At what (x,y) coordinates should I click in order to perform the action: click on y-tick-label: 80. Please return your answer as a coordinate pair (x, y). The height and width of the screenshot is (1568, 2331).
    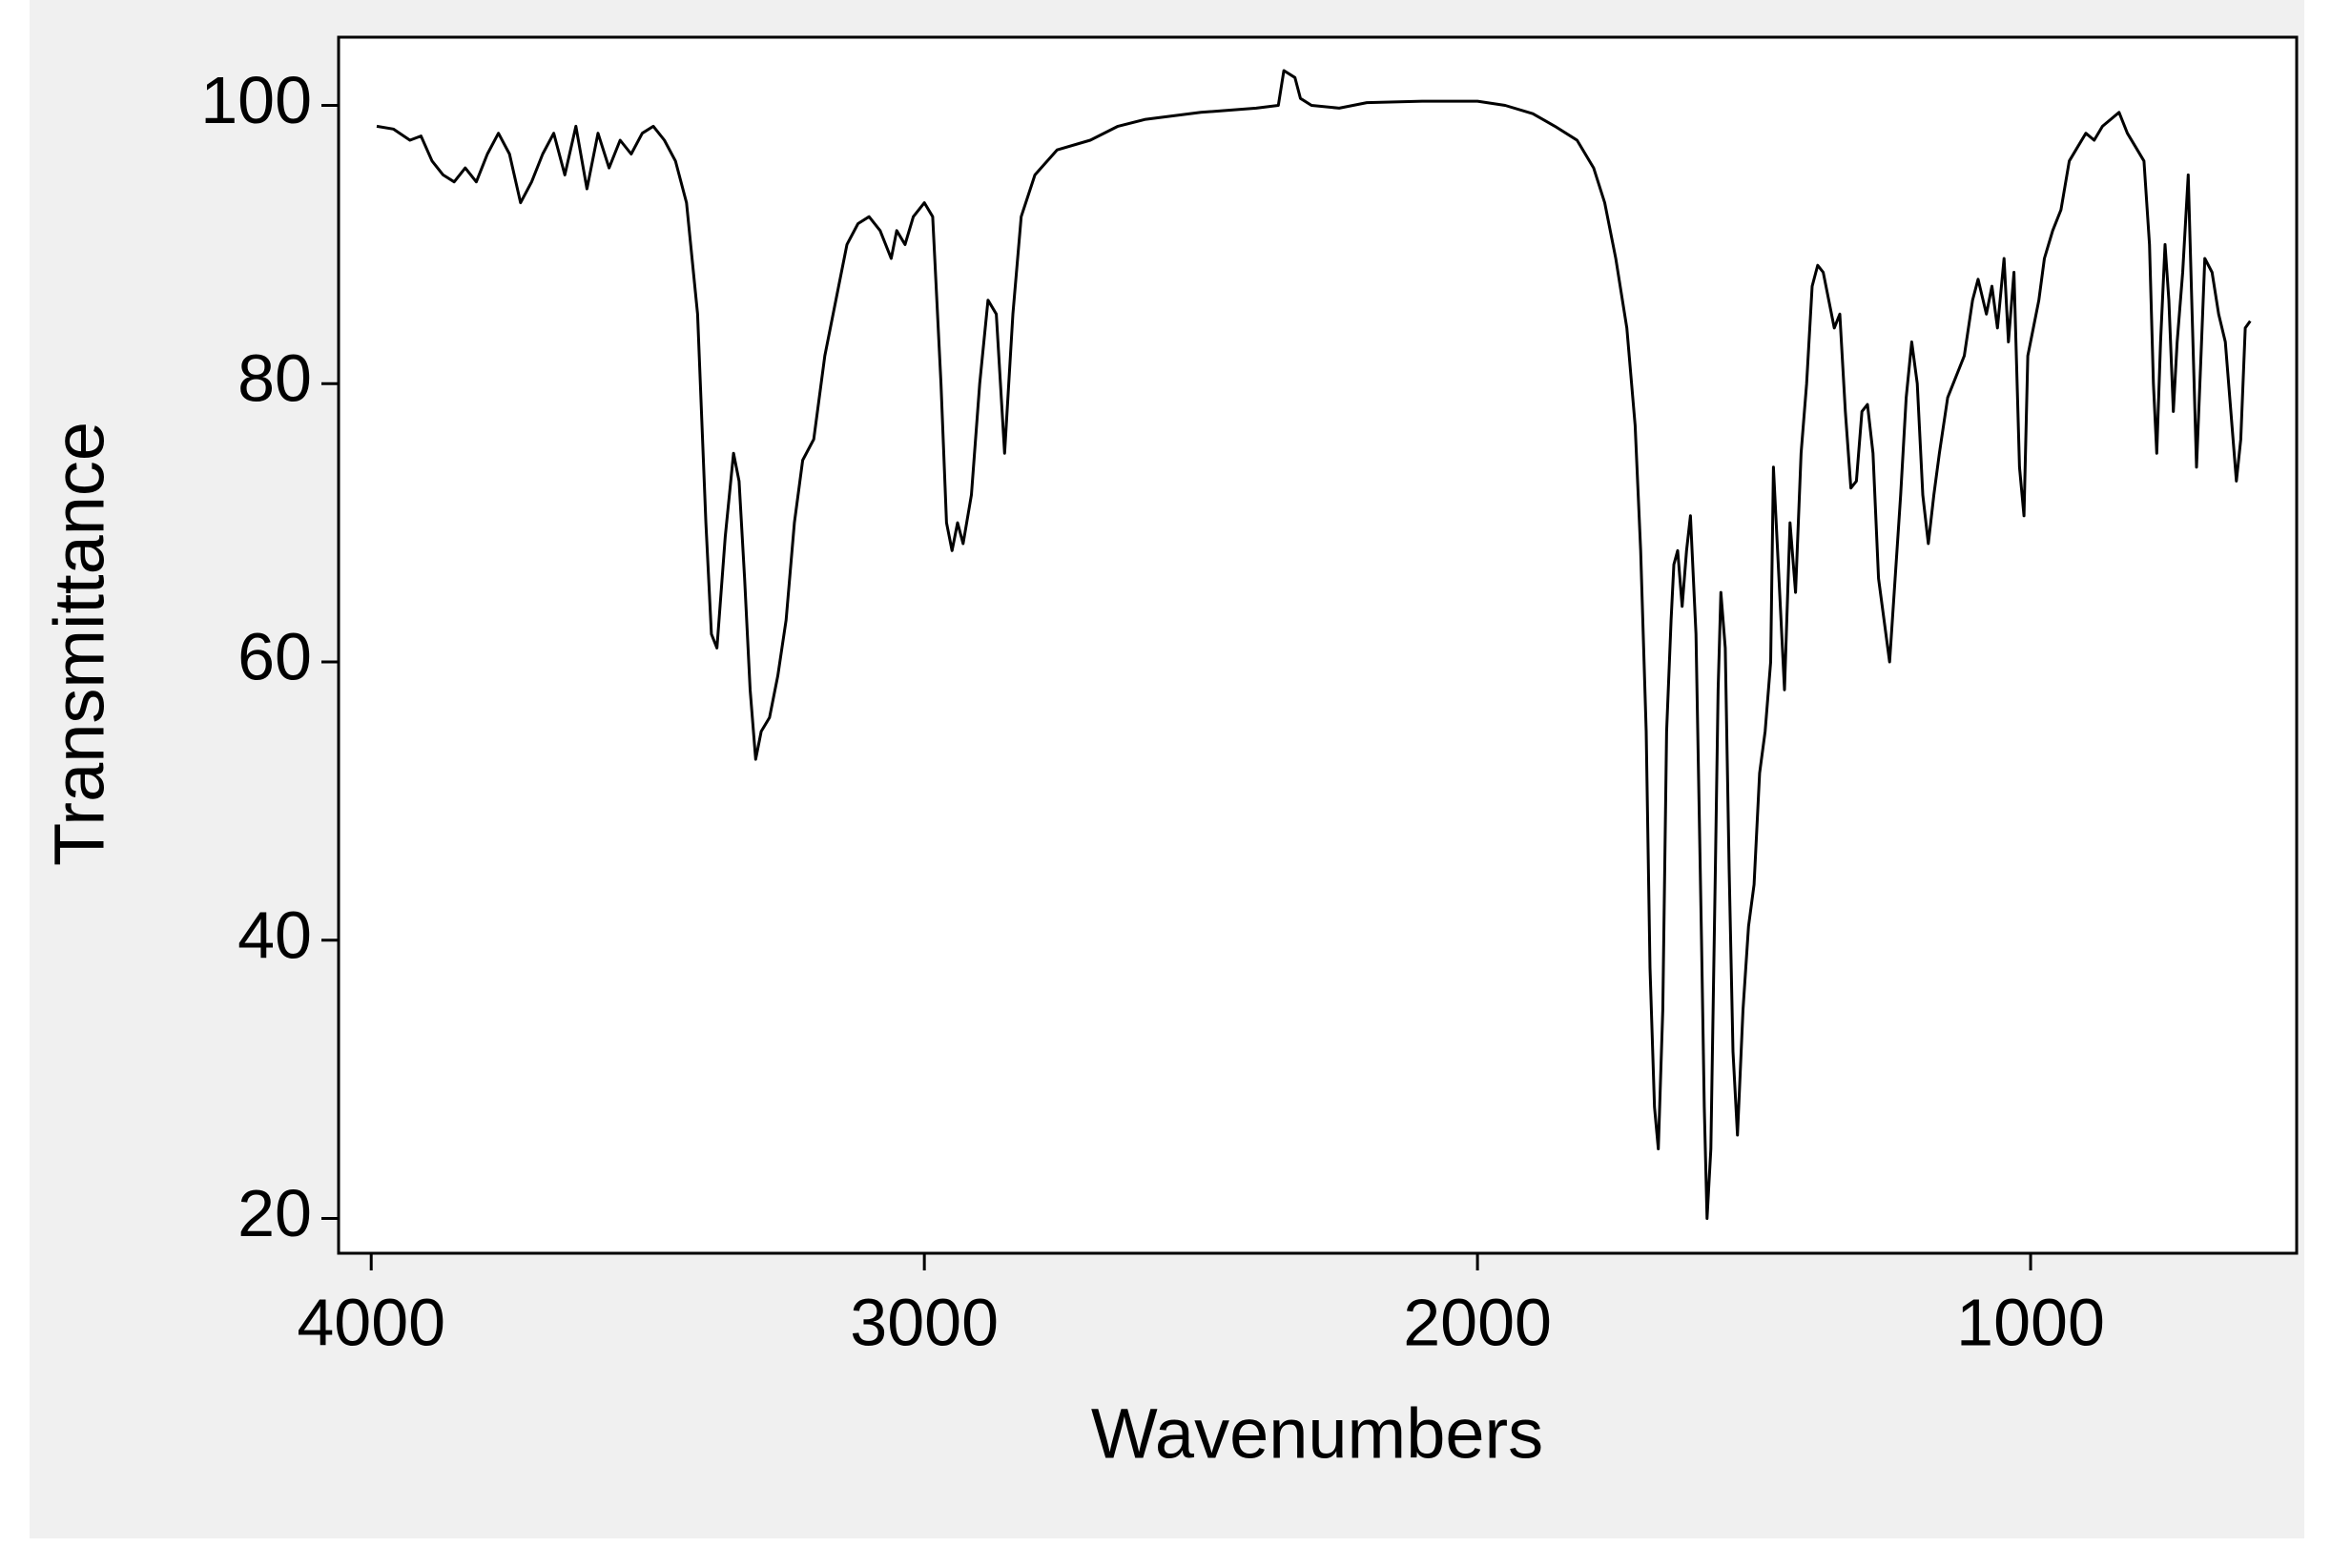
    Looking at the image, I should click on (274, 378).